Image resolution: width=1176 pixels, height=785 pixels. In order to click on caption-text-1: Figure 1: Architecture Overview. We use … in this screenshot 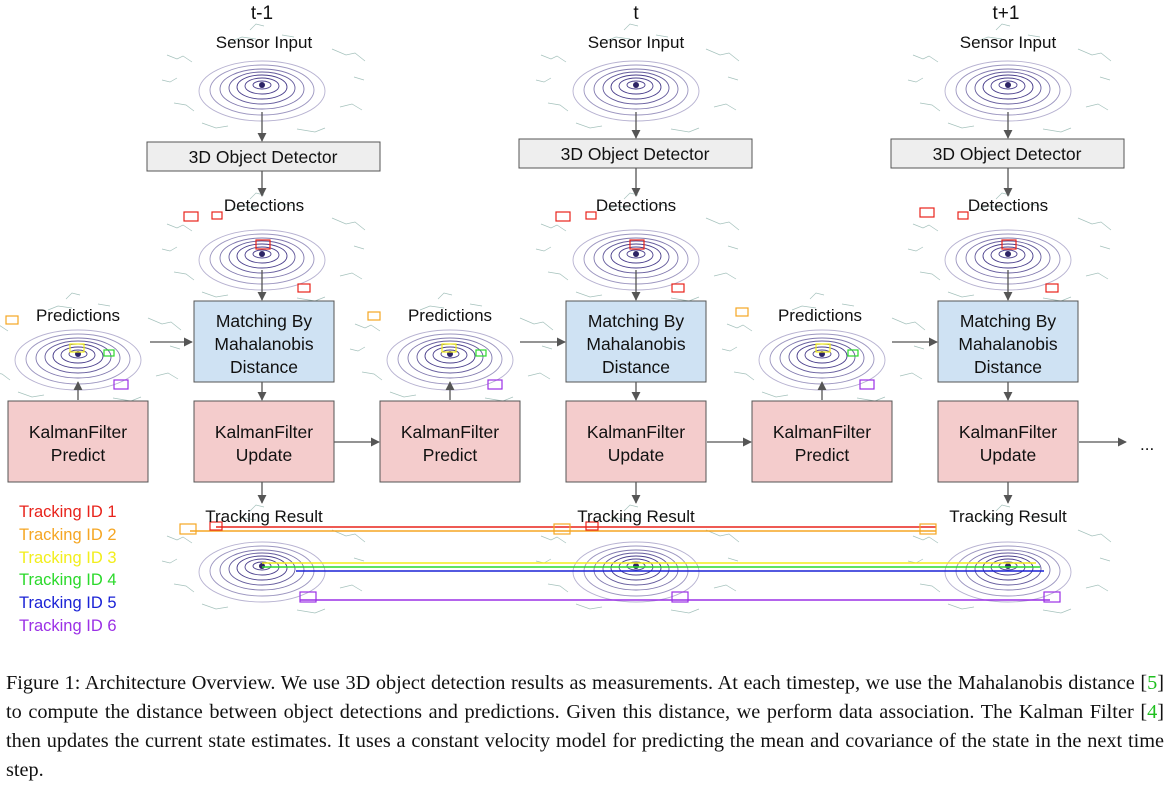, I will do `click(577, 683)`.